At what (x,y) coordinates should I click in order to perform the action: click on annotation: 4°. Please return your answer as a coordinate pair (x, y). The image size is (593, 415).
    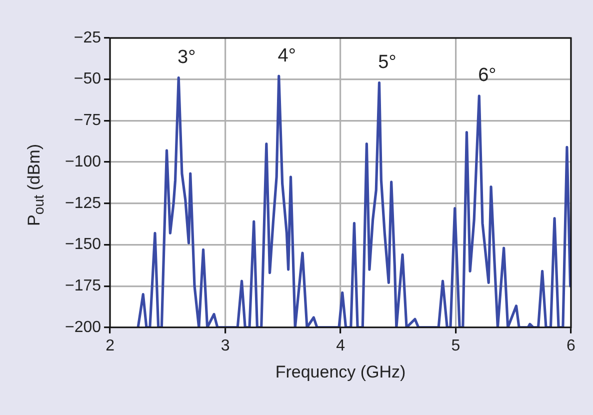
    Looking at the image, I should click on (287, 55).